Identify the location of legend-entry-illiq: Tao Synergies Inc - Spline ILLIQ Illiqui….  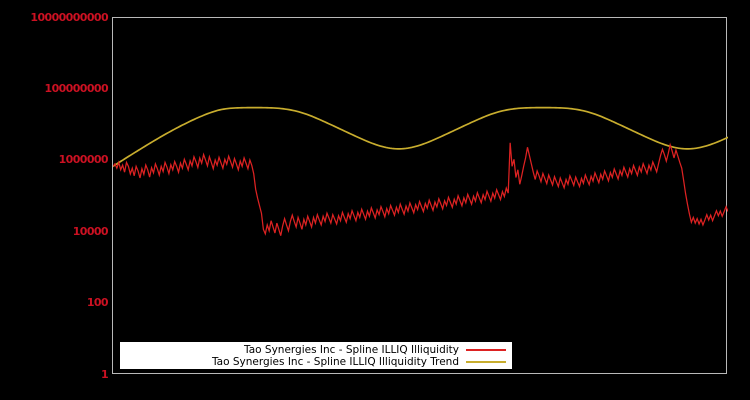
(313, 350).